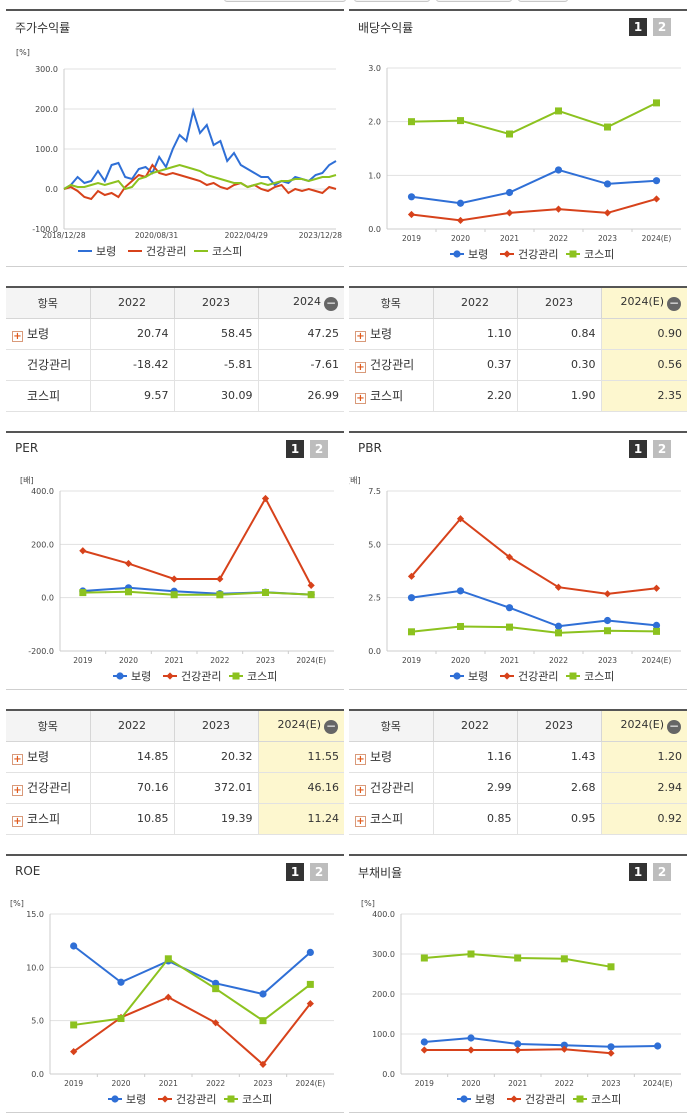  What do you see at coordinates (370, 448) in the screenshot?
I see `panel-title: PBR` at bounding box center [370, 448].